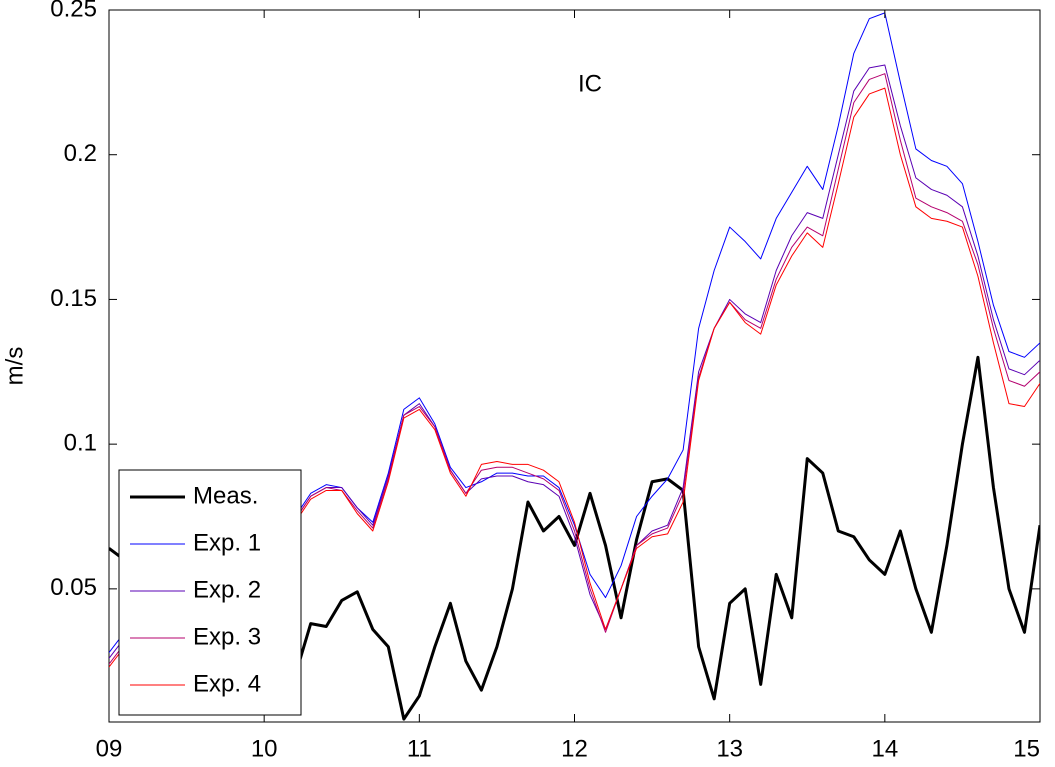  Describe the element at coordinates (729, 748) in the screenshot. I see `x-tick-label: 13` at that location.